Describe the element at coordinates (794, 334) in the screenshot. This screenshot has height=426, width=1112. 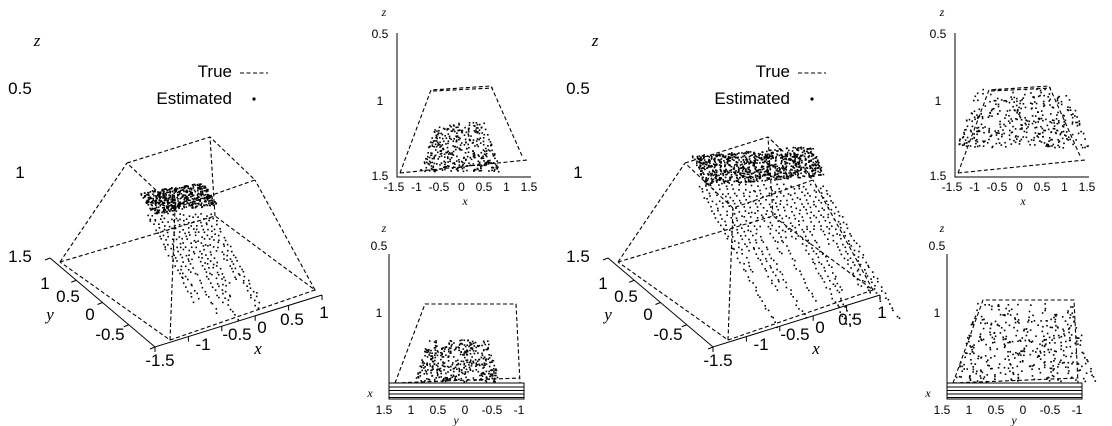
I see `x-tick-label: -0.5` at that location.